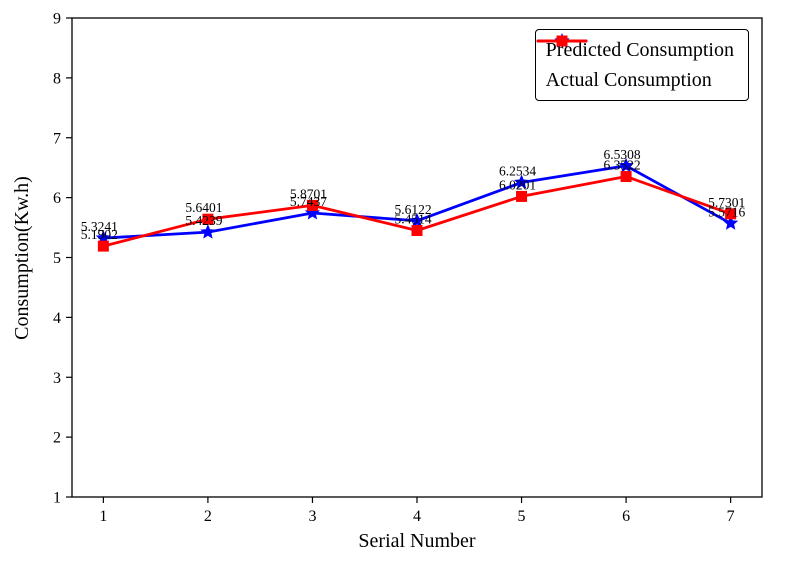 The height and width of the screenshot is (564, 811). I want to click on point-label: 5.7301, so click(726, 202).